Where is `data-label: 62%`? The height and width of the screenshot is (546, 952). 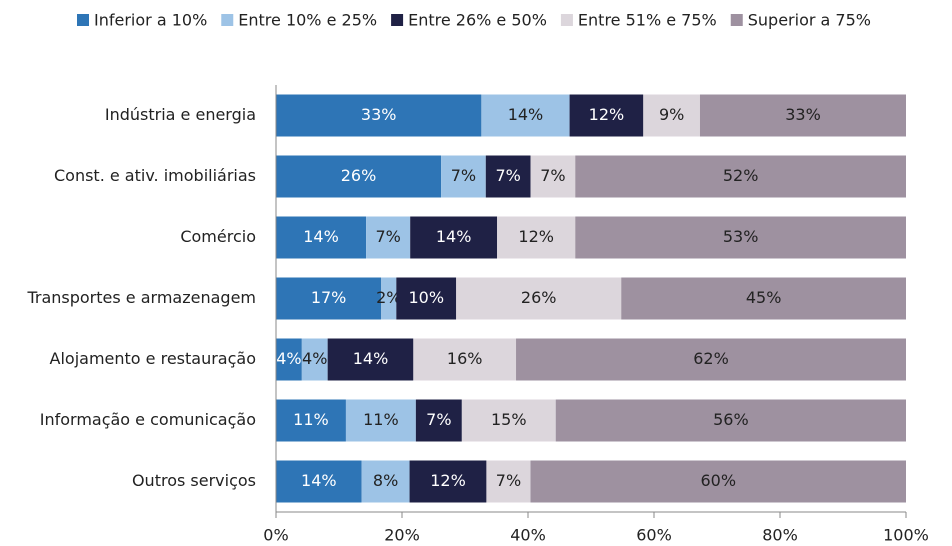
data-label: 62% is located at coordinates (711, 358).